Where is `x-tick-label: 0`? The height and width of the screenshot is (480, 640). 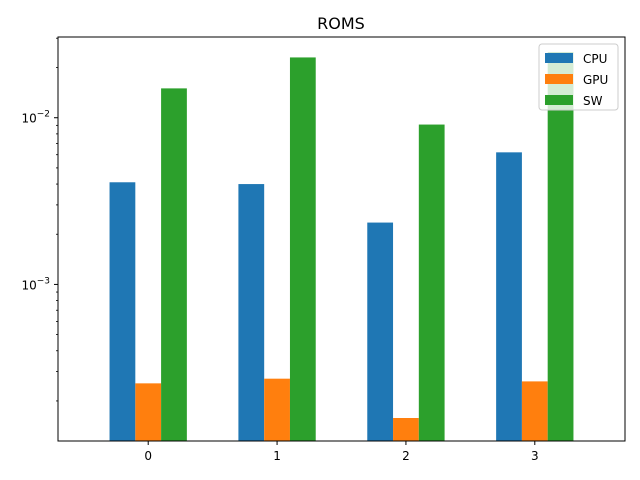
x-tick-label: 0 is located at coordinates (148, 456).